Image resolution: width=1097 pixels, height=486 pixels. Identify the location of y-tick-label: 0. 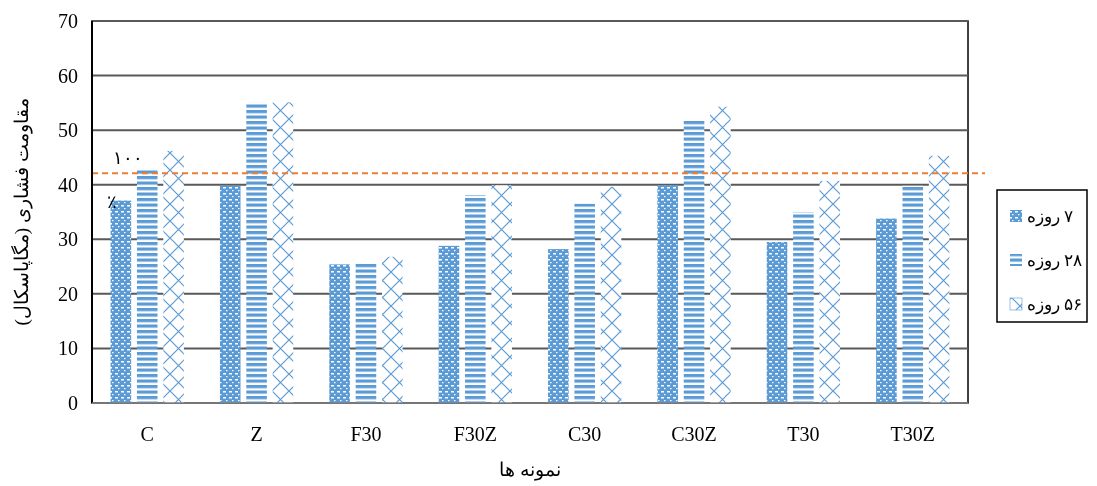
(73, 403).